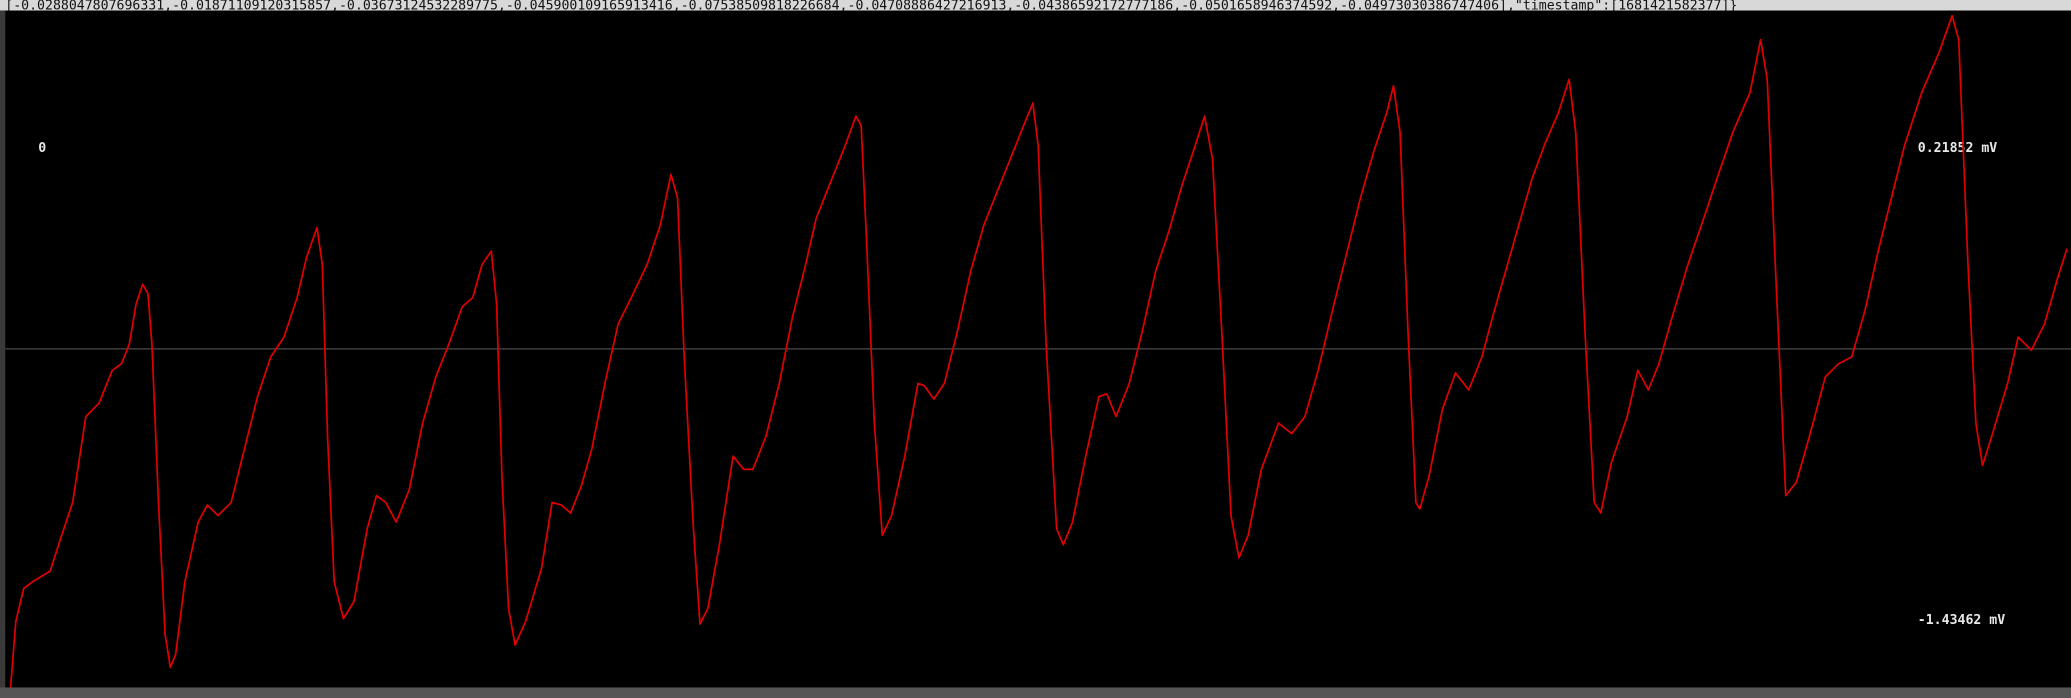 Image resolution: width=2071 pixels, height=698 pixels. Describe the element at coordinates (3, 349) in the screenshot. I see `left-strip` at that location.